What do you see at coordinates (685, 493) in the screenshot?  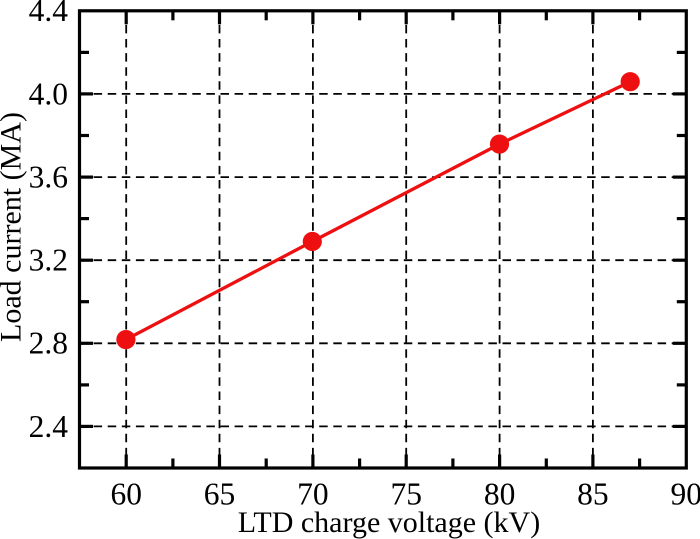 I see `svg-text: 90` at bounding box center [685, 493].